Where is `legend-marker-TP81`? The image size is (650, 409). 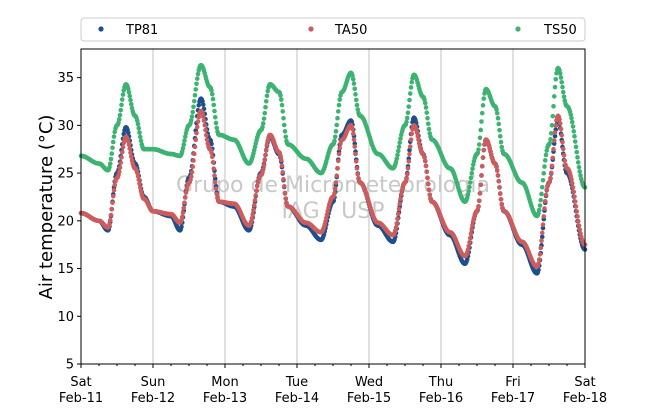
legend-marker-TP81 is located at coordinates (101, 29).